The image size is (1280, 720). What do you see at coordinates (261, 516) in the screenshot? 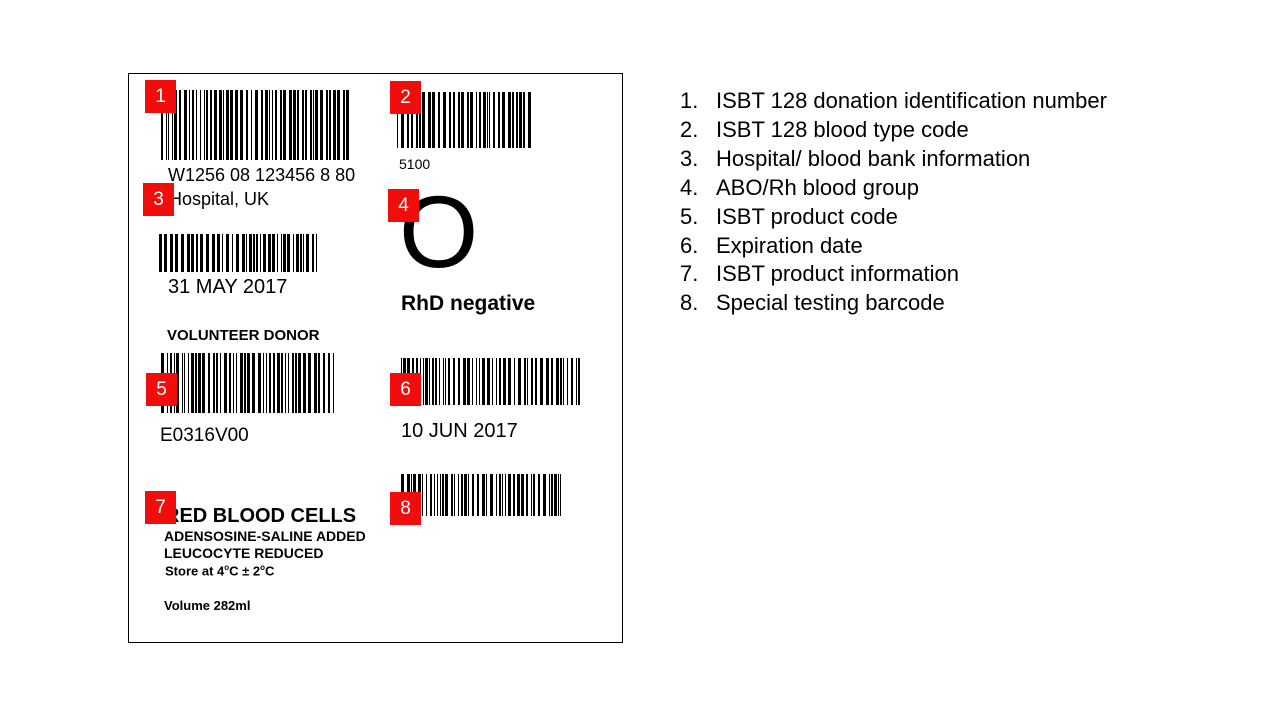
I see `product-name: RED BLOOD CELLS` at bounding box center [261, 516].